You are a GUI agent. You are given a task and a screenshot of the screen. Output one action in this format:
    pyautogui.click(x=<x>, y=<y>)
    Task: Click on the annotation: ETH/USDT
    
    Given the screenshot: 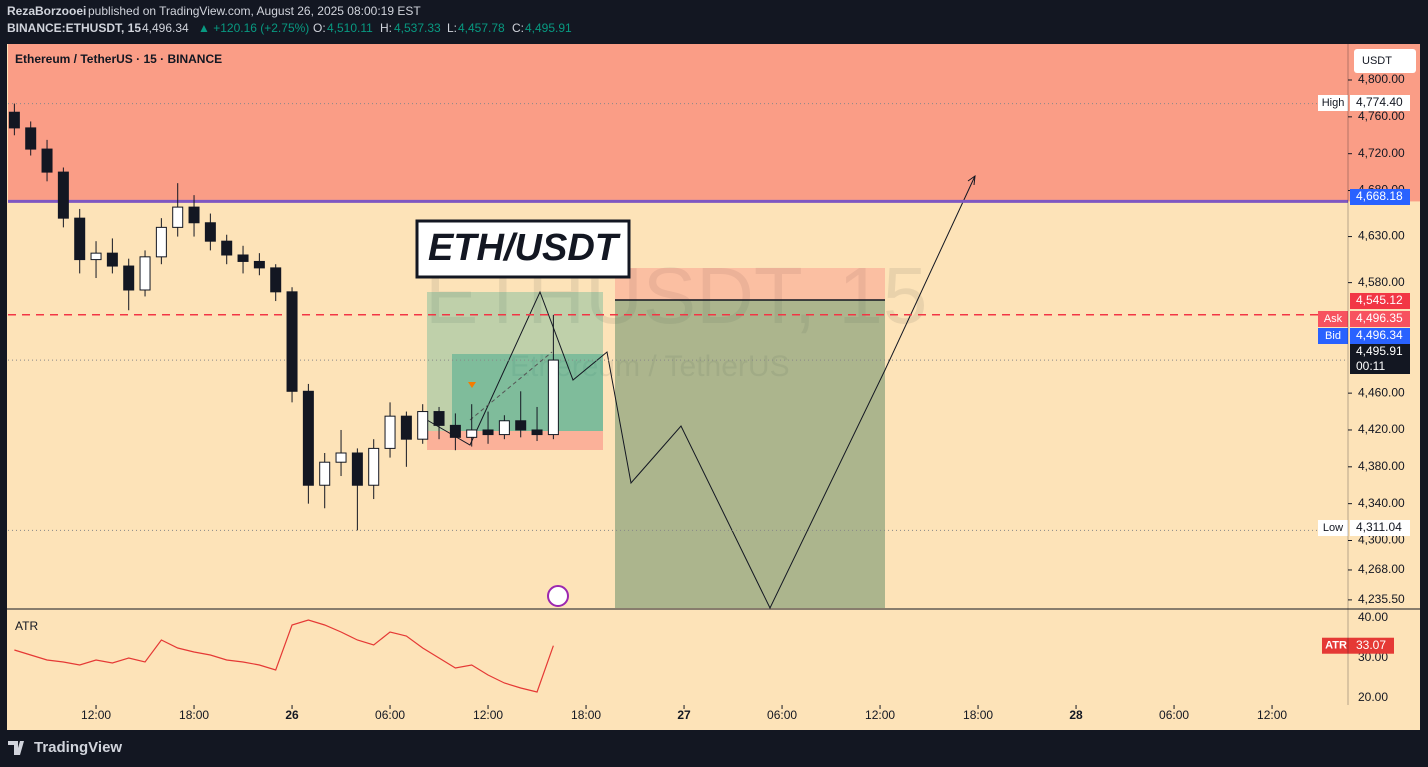 What is the action you would take?
    pyautogui.click(x=524, y=248)
    